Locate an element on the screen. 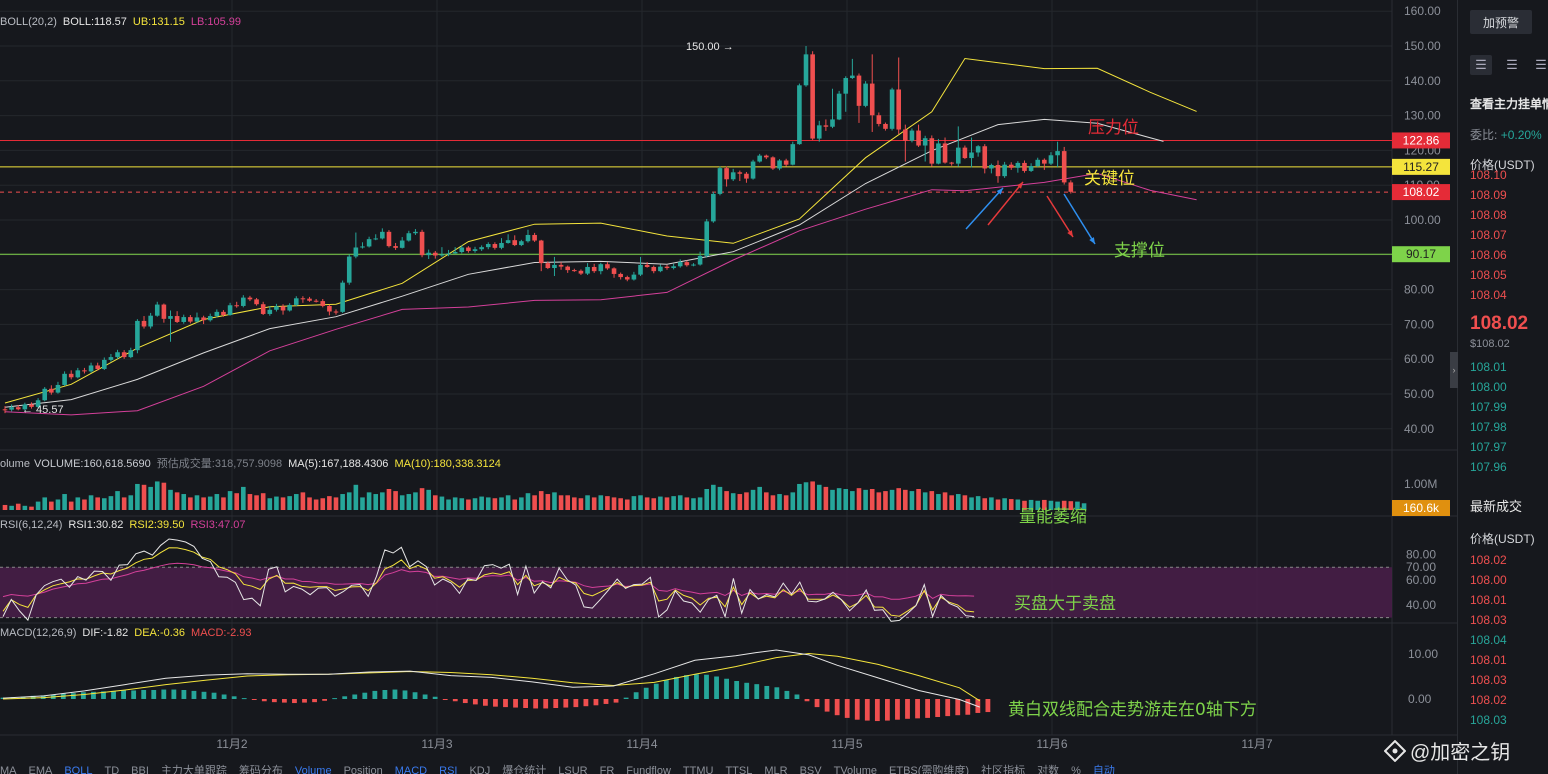 The height and width of the screenshot is (774, 1548). indicator-tab: MACD is located at coordinates (411, 769).